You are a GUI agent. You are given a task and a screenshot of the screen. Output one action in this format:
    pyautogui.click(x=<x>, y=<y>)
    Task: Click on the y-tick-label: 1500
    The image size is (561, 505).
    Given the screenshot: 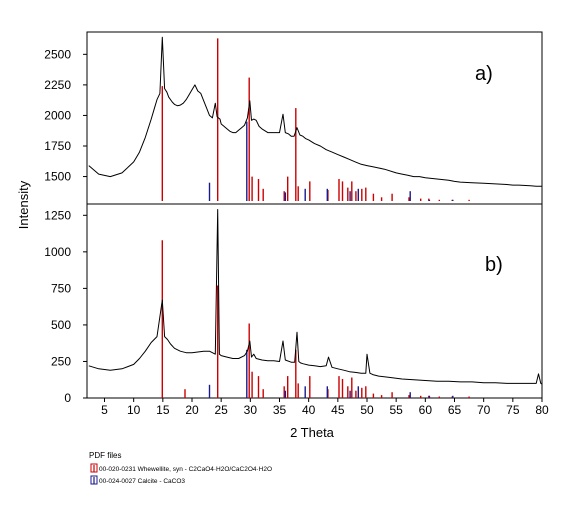 What is the action you would take?
    pyautogui.click(x=57, y=177)
    